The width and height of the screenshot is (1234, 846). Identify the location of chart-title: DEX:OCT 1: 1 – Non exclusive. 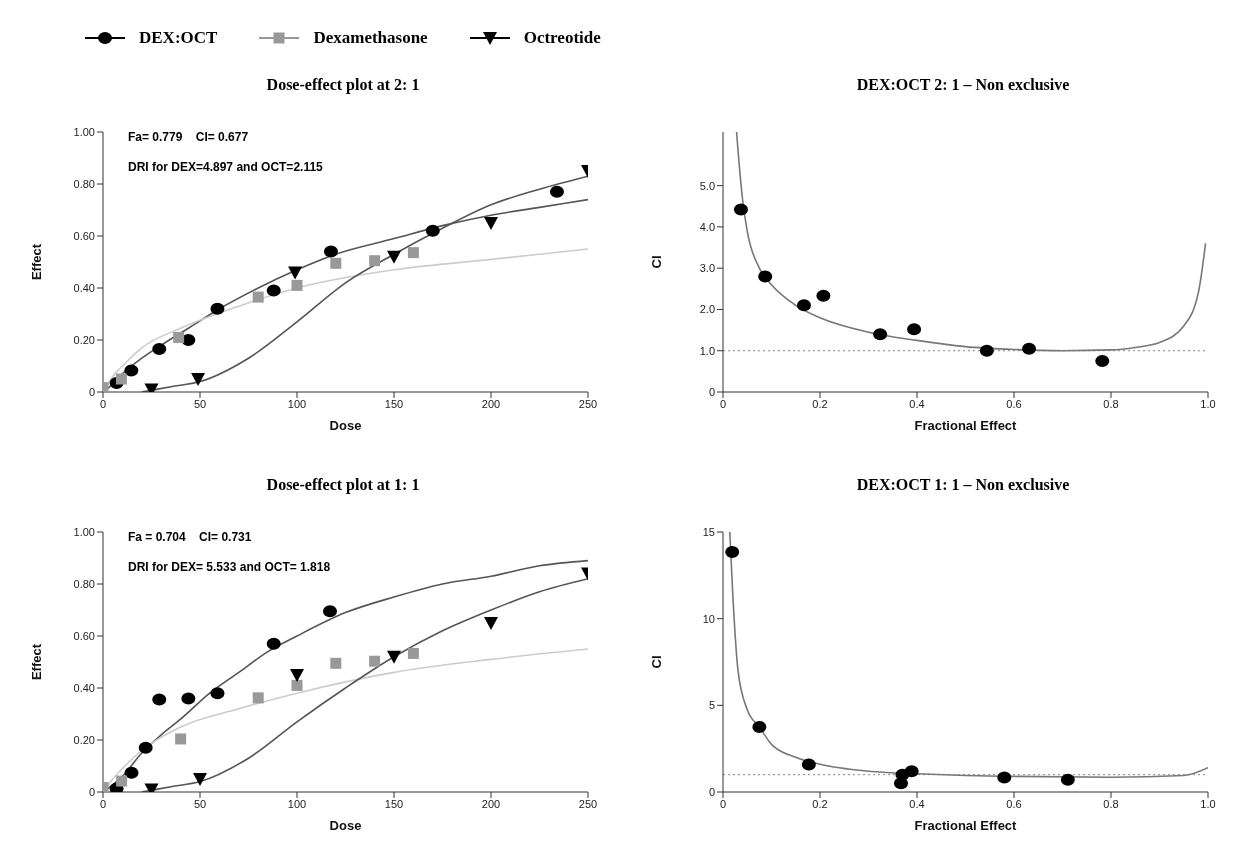
(963, 485).